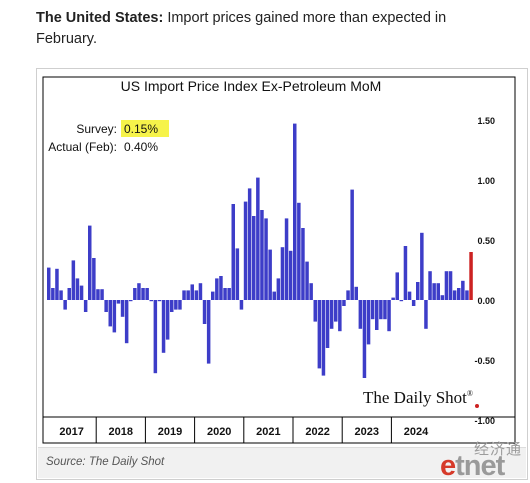 The image size is (530, 483). What do you see at coordinates (498, 449) in the screenshot?
I see `watermark-chinese: 经济通` at bounding box center [498, 449].